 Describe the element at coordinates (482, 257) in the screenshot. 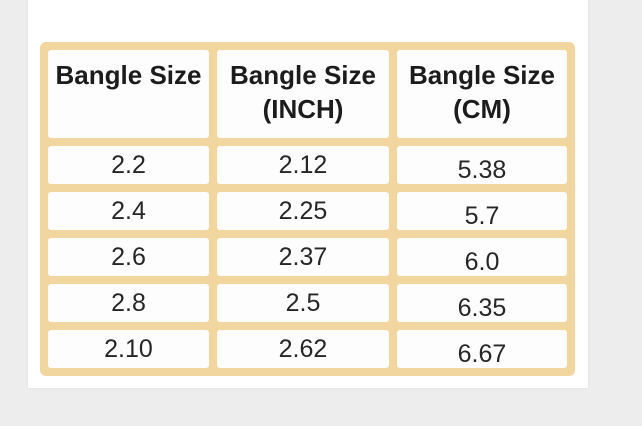

I see `cell-cm: 6.0` at that location.